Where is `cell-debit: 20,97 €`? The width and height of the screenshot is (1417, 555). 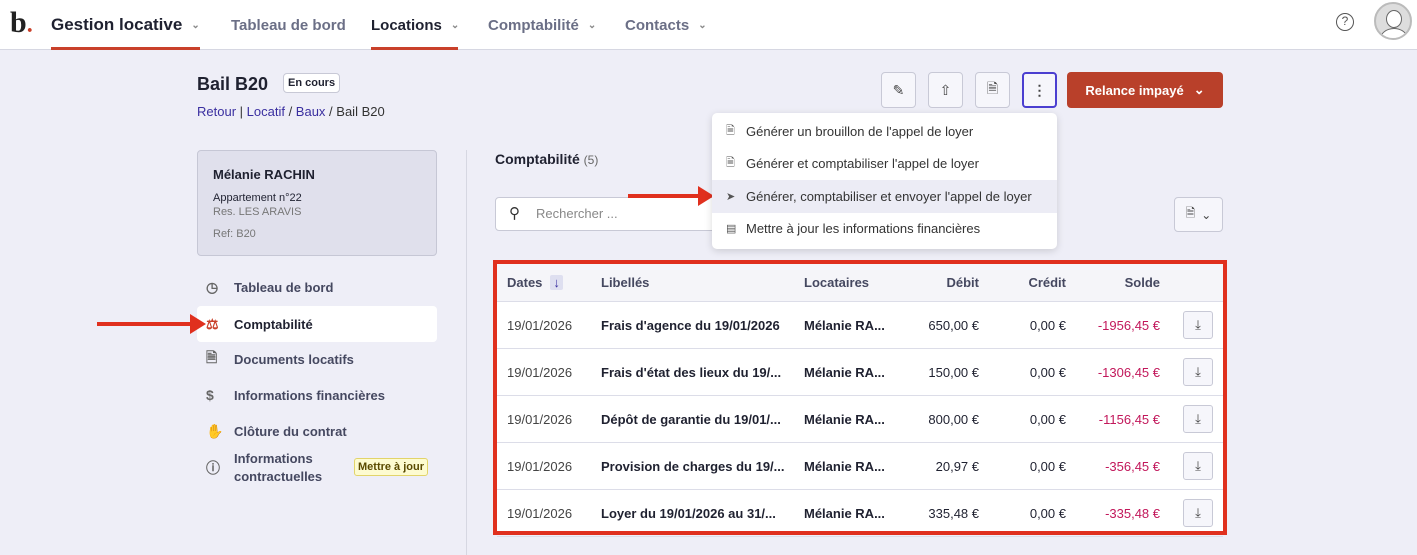
cell-debit: 20,97 € is located at coordinates (957, 466).